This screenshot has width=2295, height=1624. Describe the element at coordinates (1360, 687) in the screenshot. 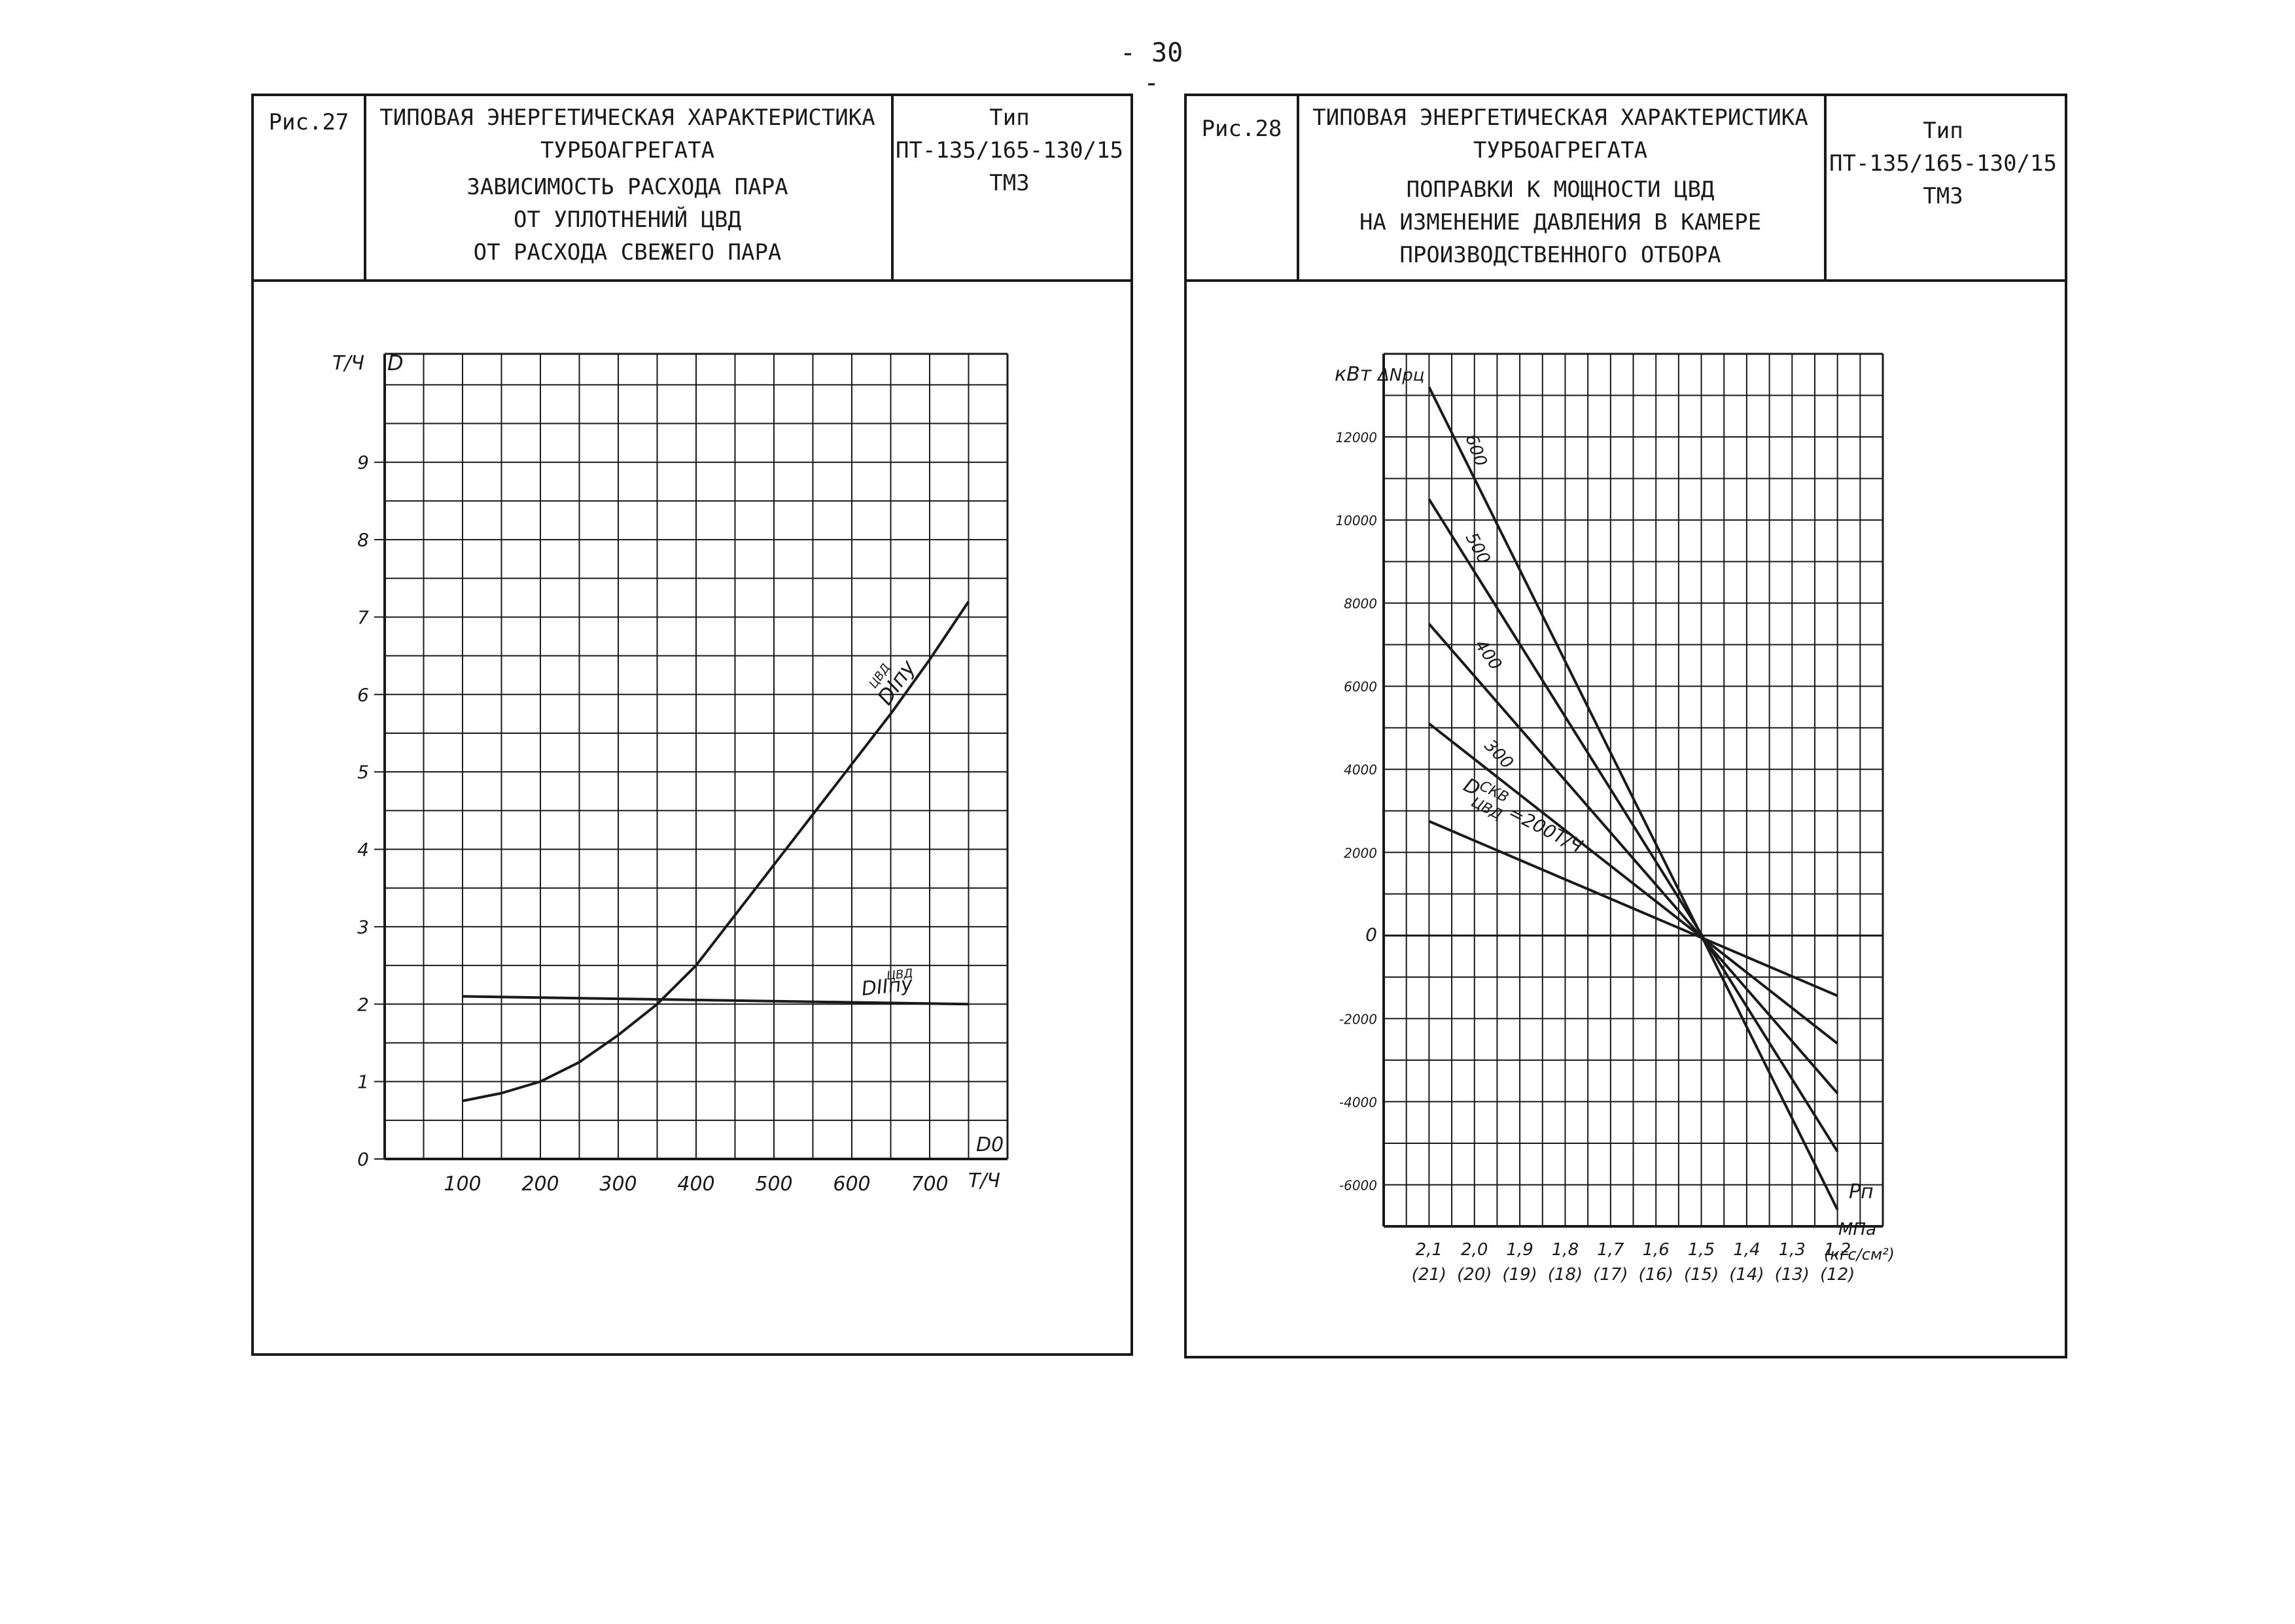

I see `y-tick-label: 6000` at that location.